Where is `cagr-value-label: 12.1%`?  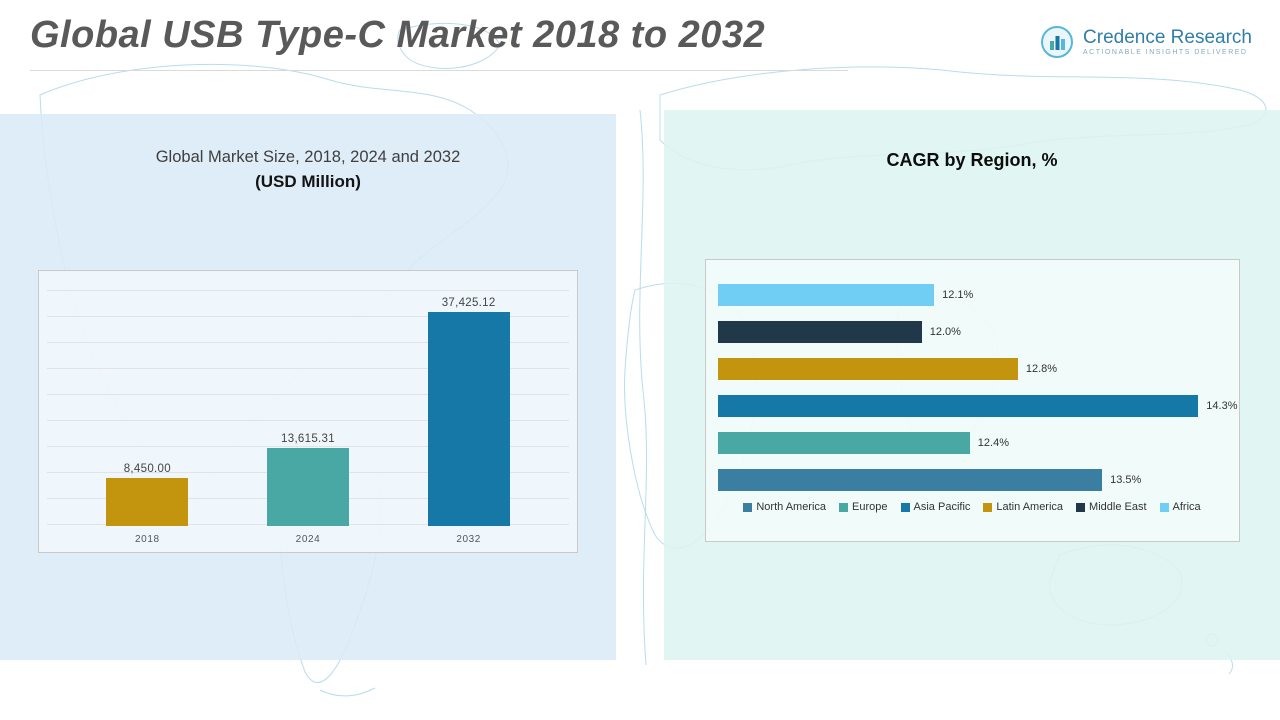 cagr-value-label: 12.1% is located at coordinates (958, 294).